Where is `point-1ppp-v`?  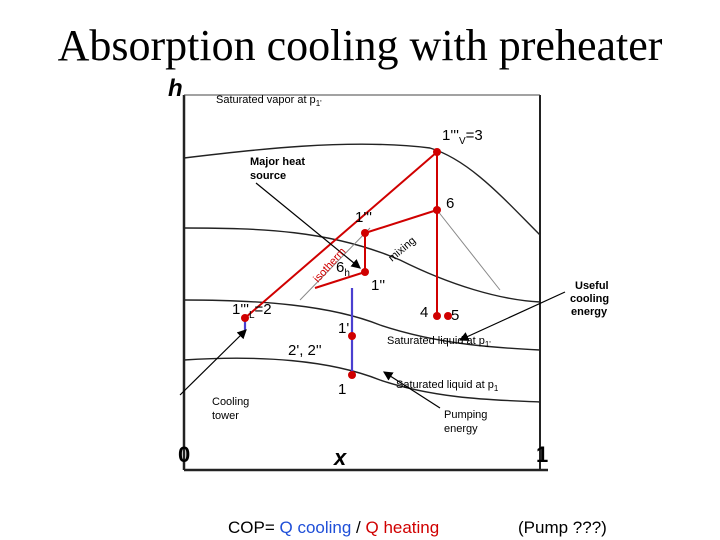
point-1ppp-v is located at coordinates (437, 152).